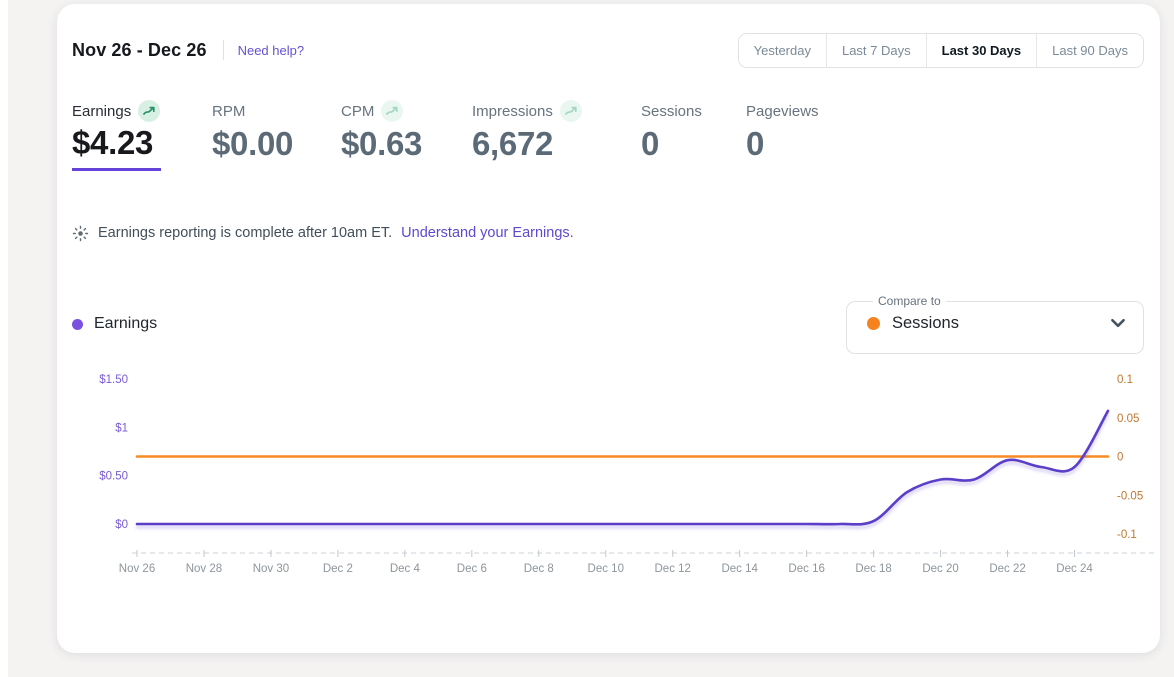 The height and width of the screenshot is (677, 1174). I want to click on date-range-last-90-days-button: Last 90 Days, so click(1090, 50).